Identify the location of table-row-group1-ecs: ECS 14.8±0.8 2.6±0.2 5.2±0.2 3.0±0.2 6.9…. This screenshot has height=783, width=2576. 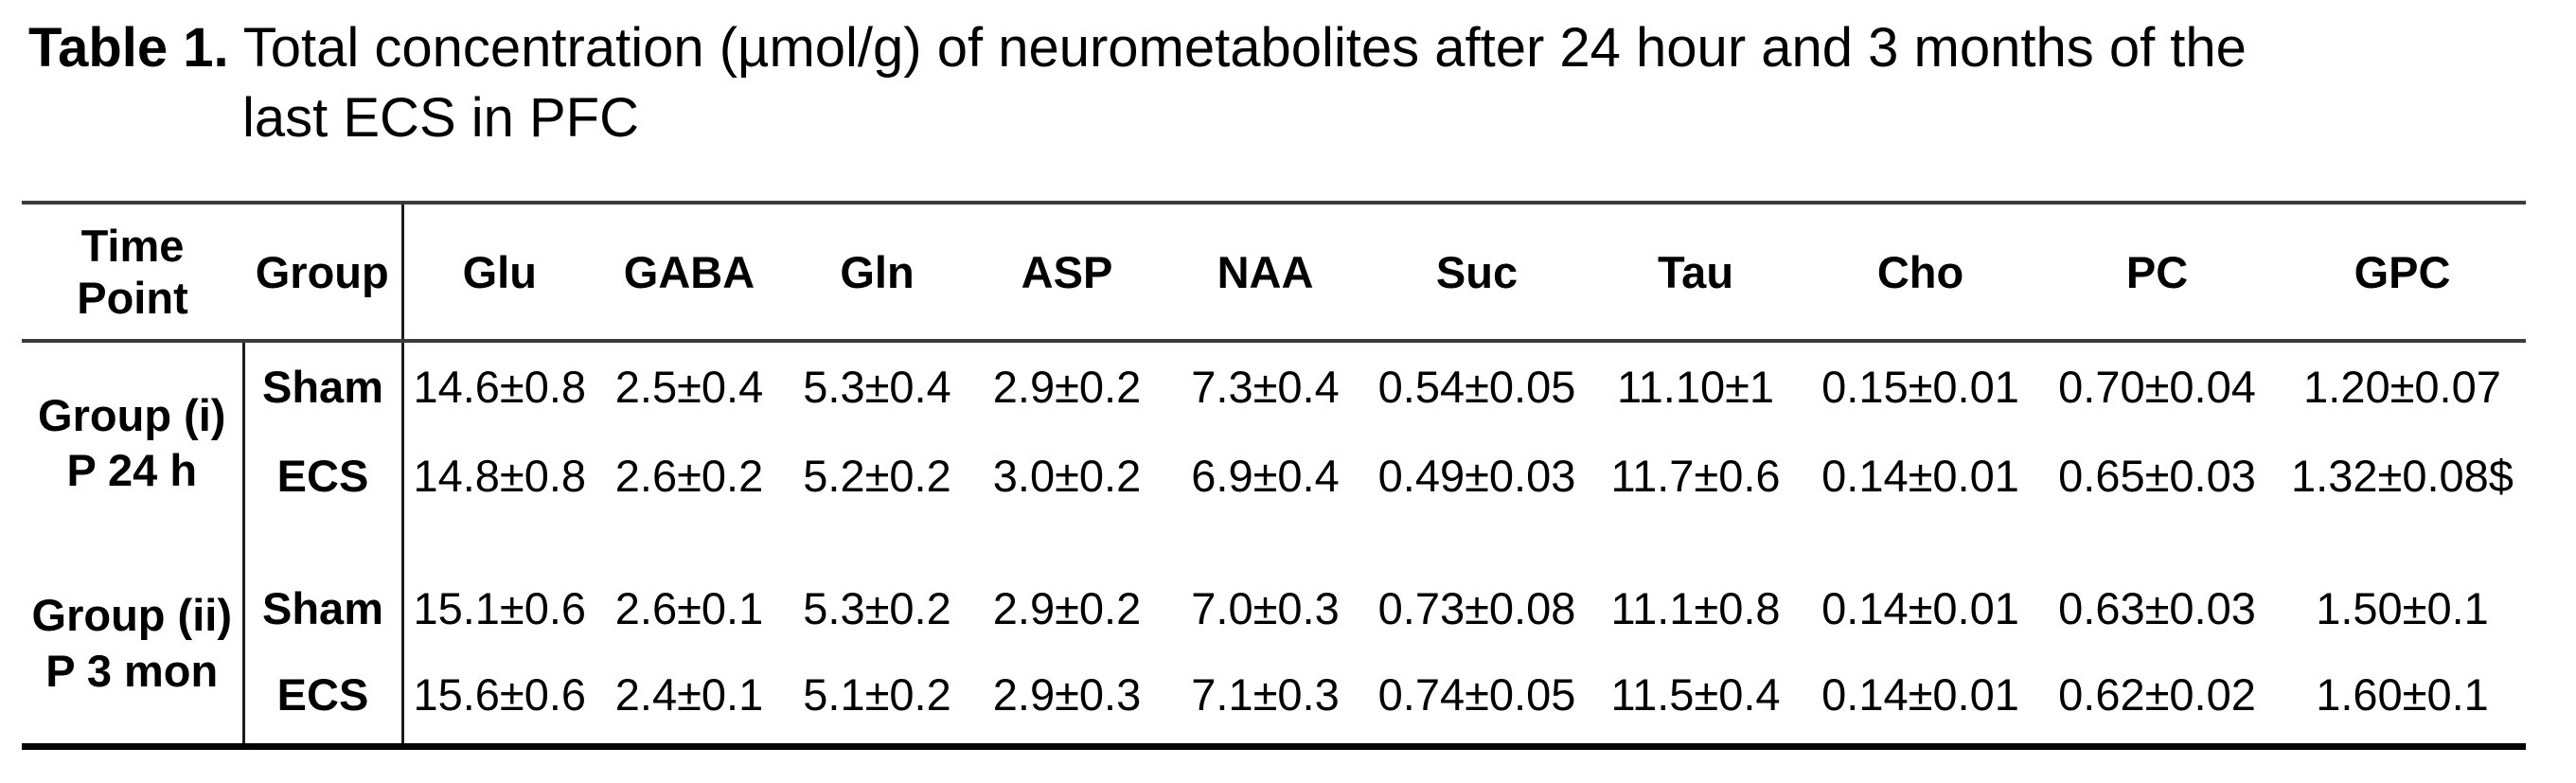
(1274, 488).